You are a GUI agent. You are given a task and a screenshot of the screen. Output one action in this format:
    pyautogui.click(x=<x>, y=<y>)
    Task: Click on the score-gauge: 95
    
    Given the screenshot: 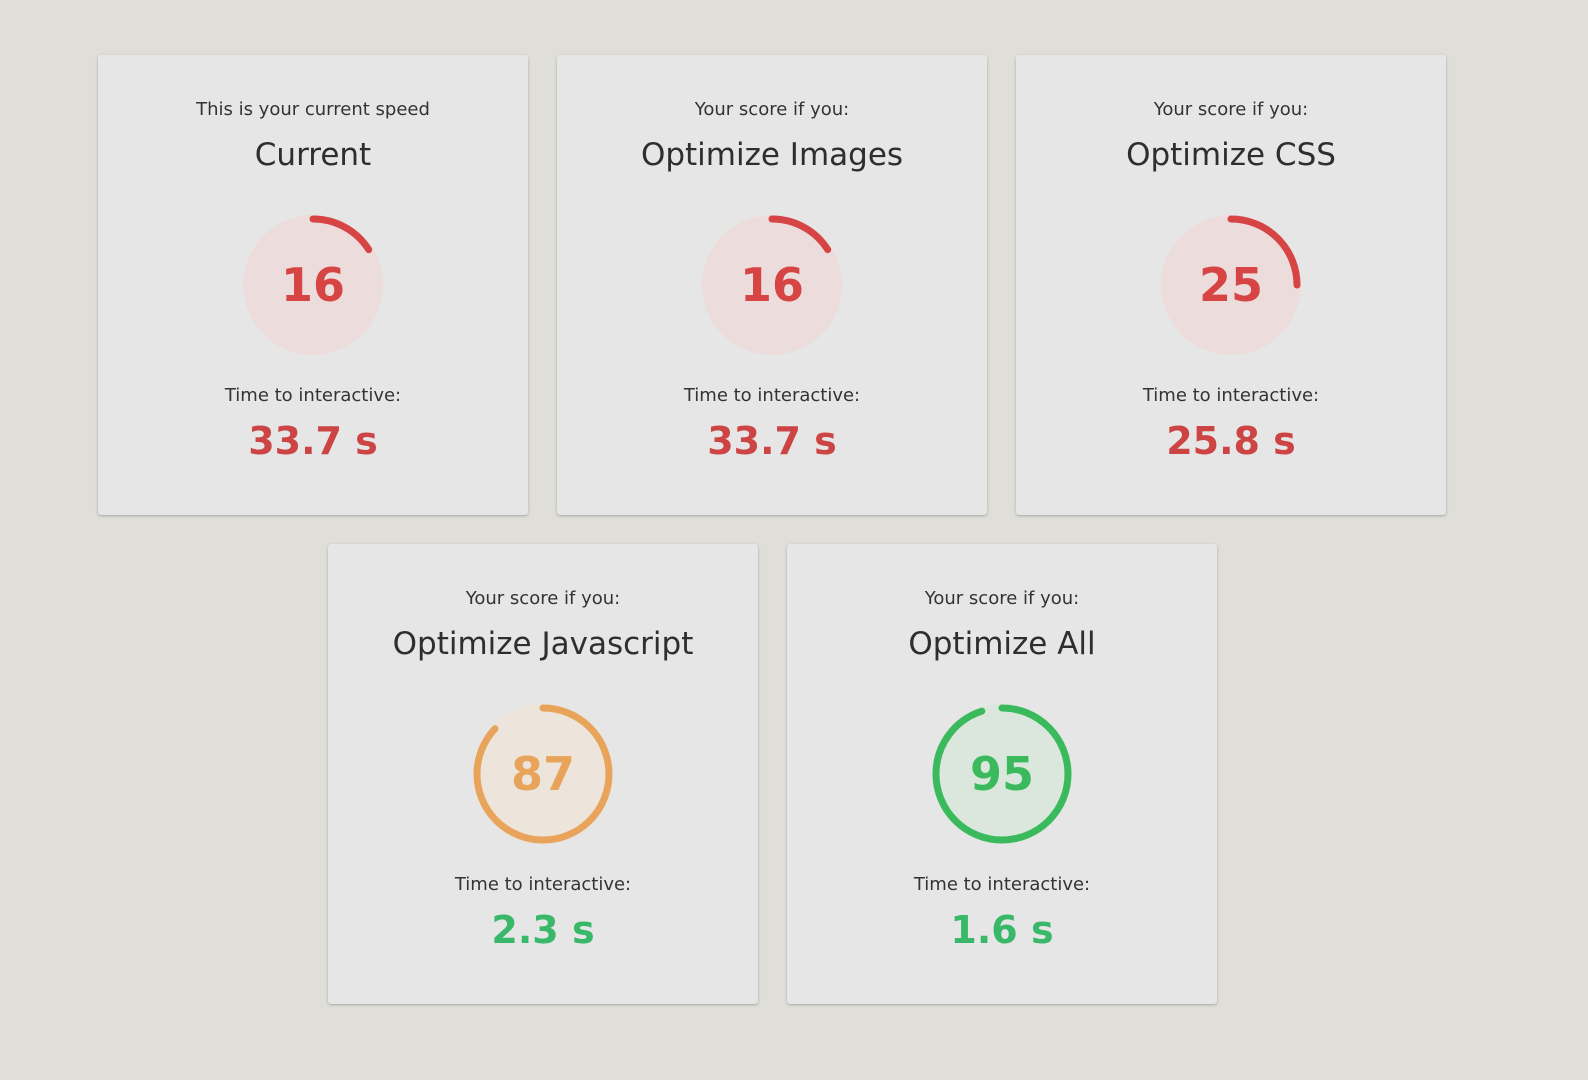 What is the action you would take?
    pyautogui.click(x=1002, y=774)
    